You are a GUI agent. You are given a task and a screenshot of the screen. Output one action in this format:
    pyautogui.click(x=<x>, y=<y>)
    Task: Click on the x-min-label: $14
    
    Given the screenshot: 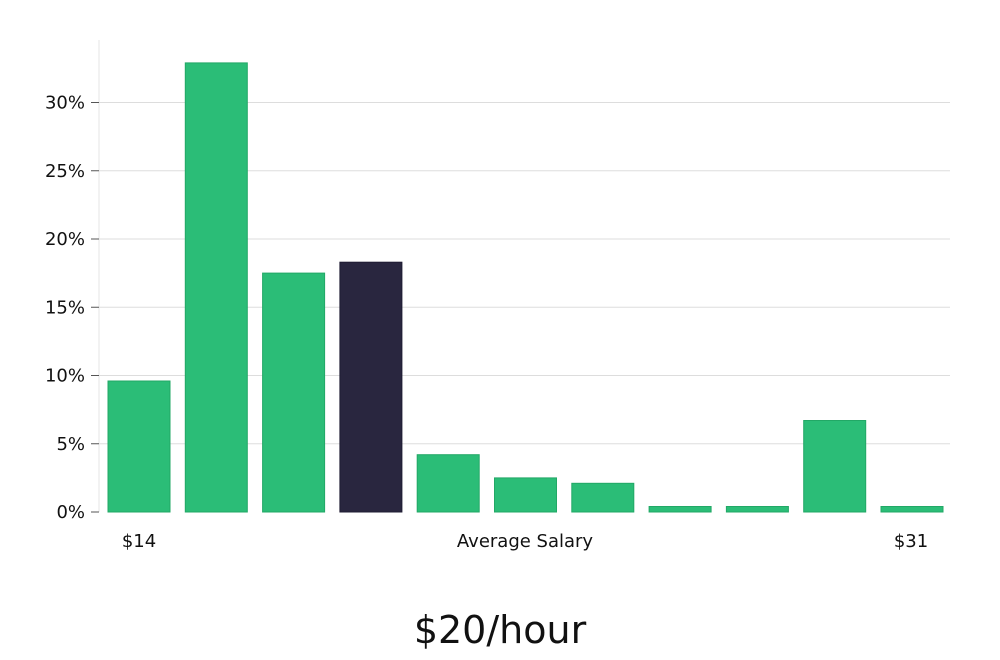 What is the action you would take?
    pyautogui.click(x=139, y=541)
    